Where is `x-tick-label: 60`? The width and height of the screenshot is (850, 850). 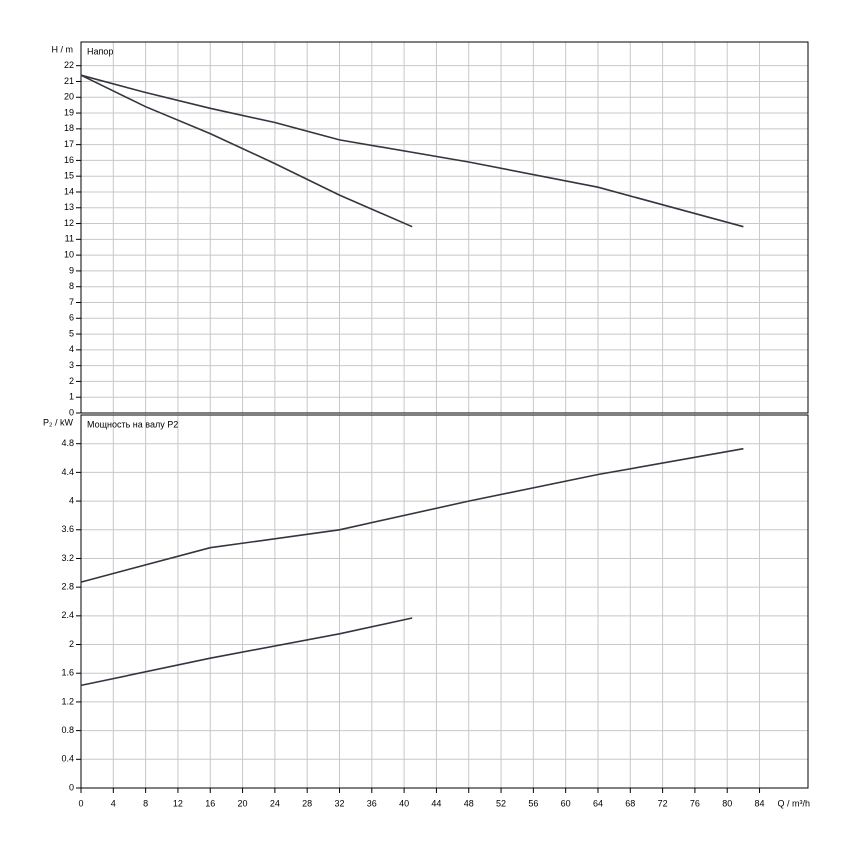
x-tick-label: 60 is located at coordinates (566, 803).